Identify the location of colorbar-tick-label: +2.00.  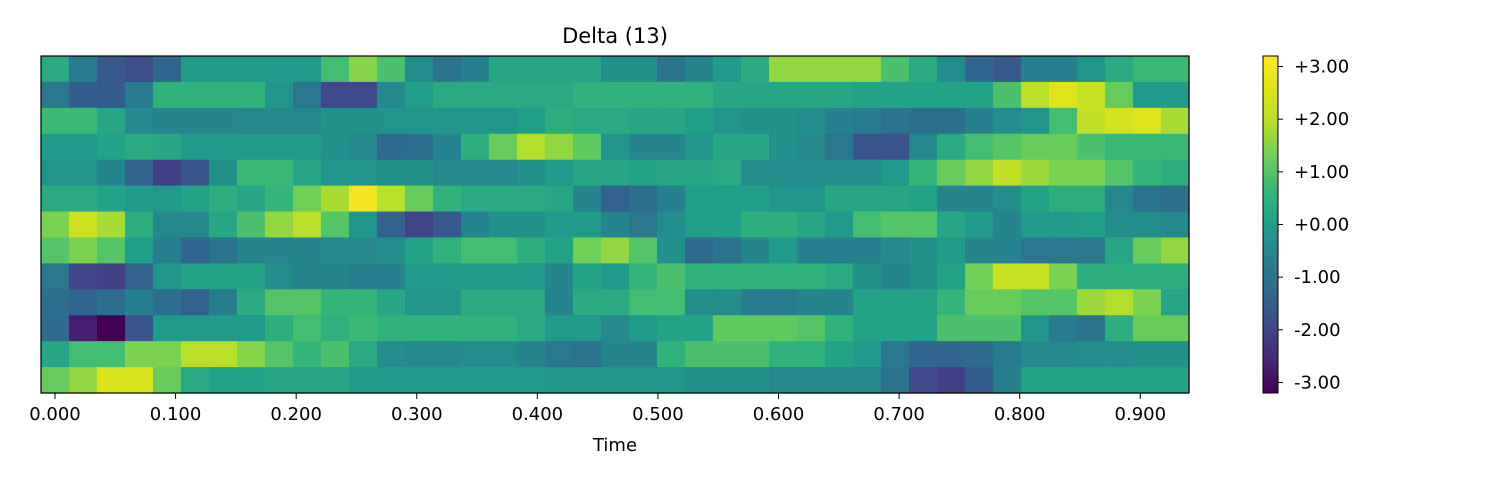
(1321, 119).